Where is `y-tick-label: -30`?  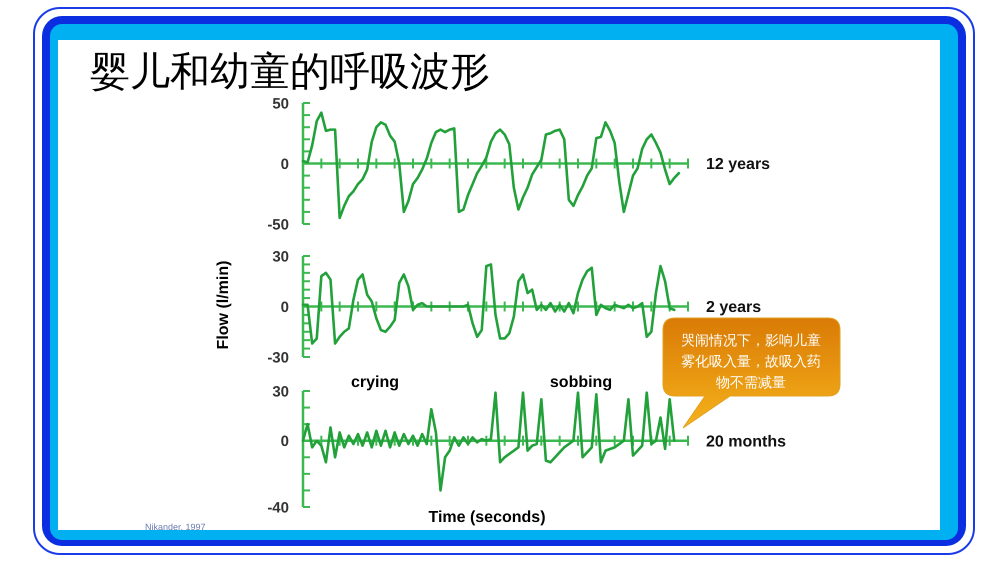 y-tick-label: -30 is located at coordinates (278, 357).